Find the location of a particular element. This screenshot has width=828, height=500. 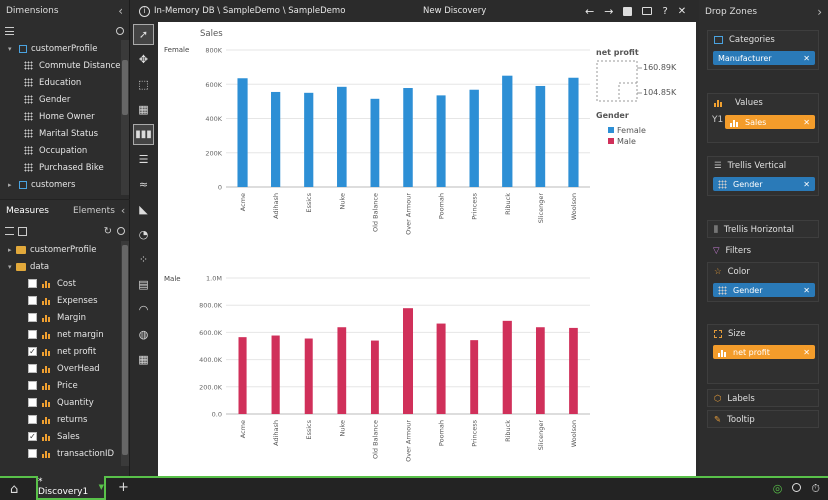

dimension-level-item: Gender is located at coordinates (61, 99).